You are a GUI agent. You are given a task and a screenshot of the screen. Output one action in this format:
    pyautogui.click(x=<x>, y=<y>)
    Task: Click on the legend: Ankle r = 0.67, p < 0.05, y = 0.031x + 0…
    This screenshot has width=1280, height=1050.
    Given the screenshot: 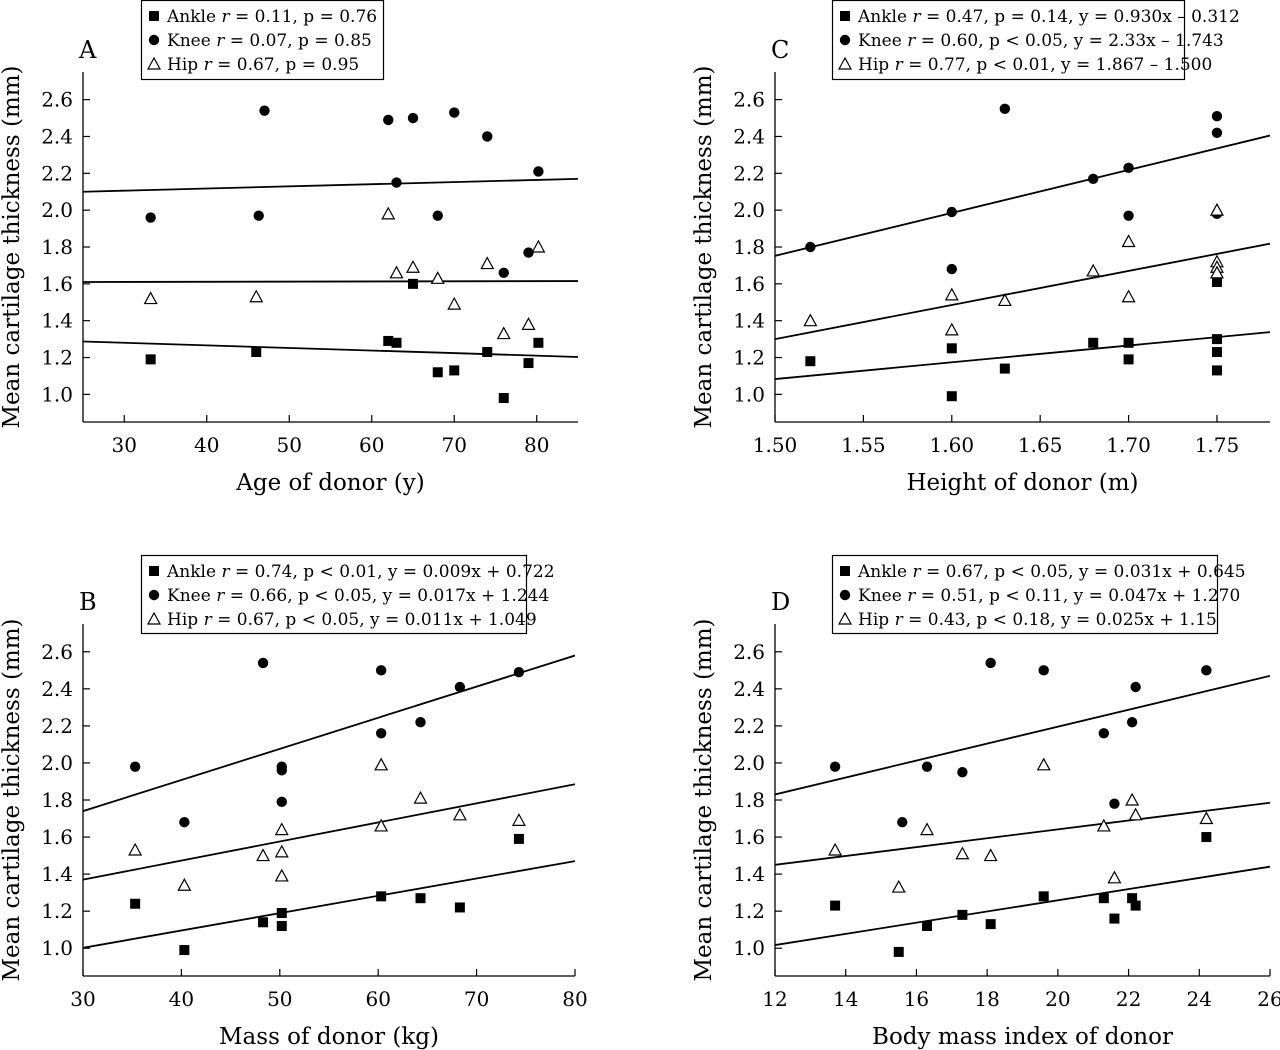 What is the action you would take?
    pyautogui.click(x=1038, y=594)
    